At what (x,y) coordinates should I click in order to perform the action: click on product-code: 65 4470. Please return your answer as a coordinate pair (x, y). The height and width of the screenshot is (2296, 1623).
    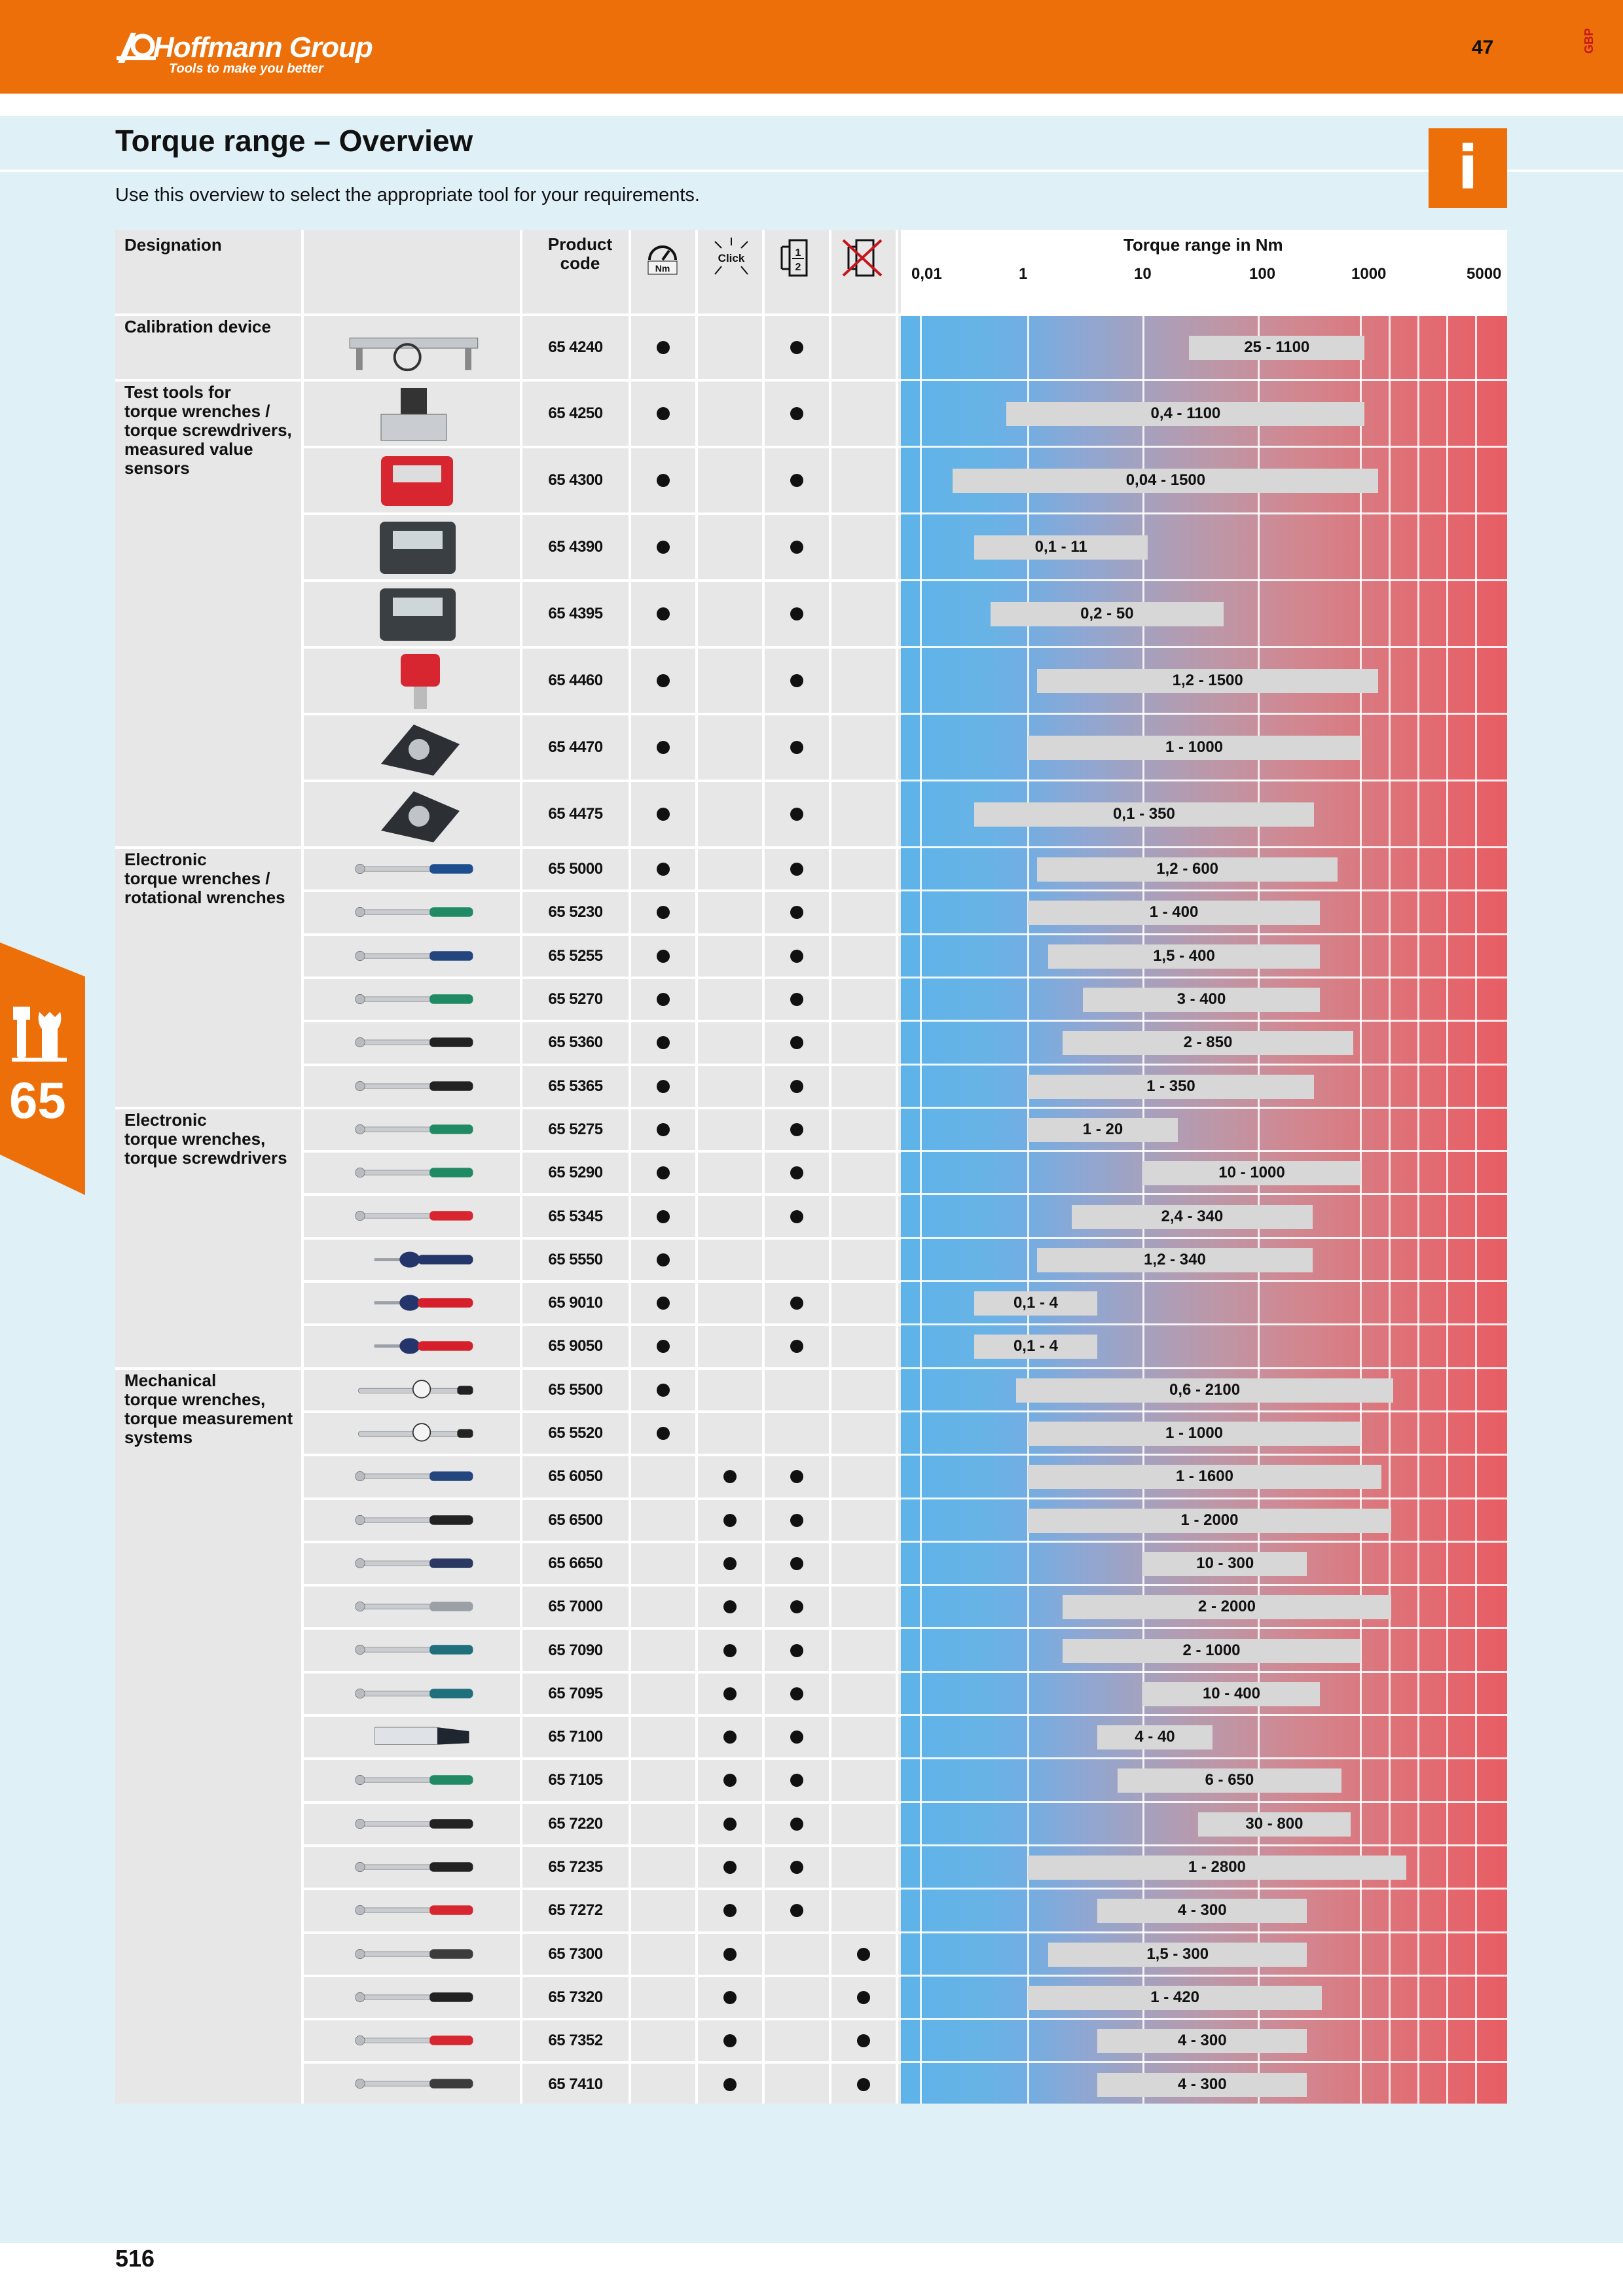
    Looking at the image, I should click on (575, 747).